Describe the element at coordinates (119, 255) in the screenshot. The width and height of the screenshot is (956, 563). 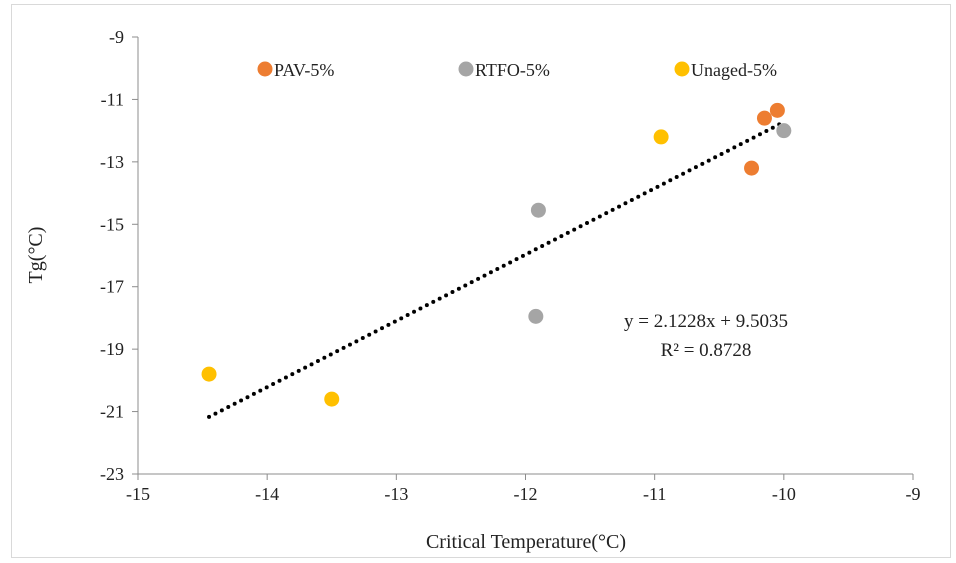
I see `y-ticks: -9 -11 -13 -15 -17 -19 -21 -23` at that location.